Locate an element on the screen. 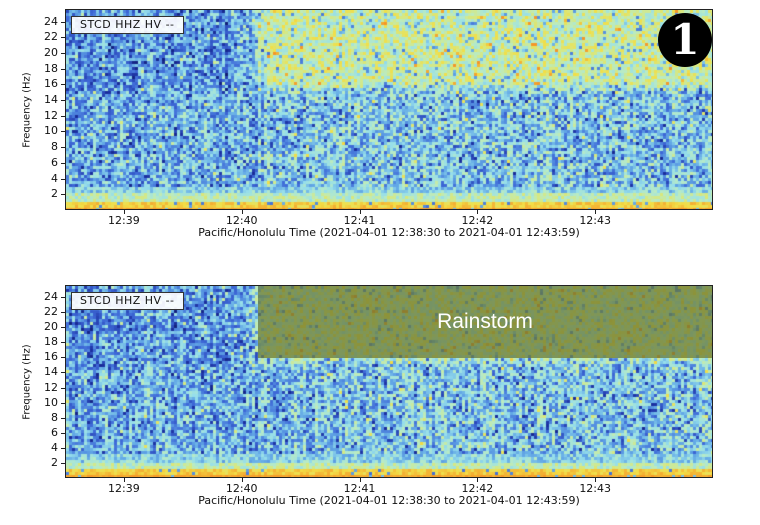 The height and width of the screenshot is (525, 760). step-number-badge: 1 is located at coordinates (685, 40).